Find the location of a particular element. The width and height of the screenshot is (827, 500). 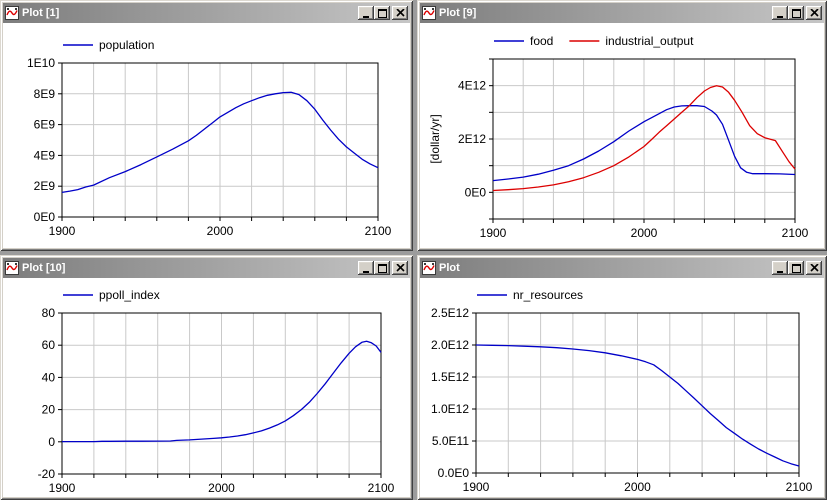

svg-text: 5.0E11 is located at coordinates (450, 441).